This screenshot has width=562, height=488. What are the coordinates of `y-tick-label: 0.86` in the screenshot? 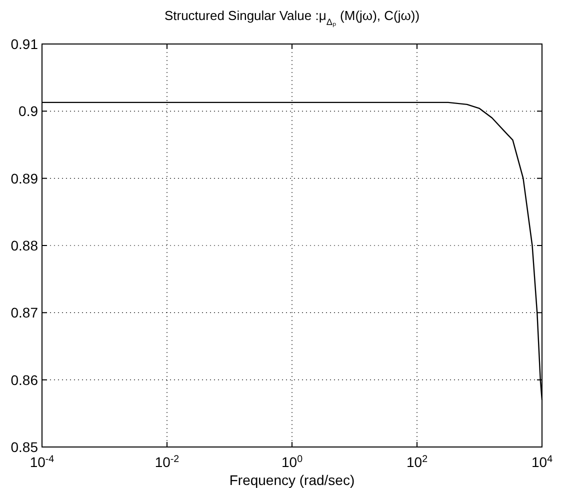 It's located at (24, 380).